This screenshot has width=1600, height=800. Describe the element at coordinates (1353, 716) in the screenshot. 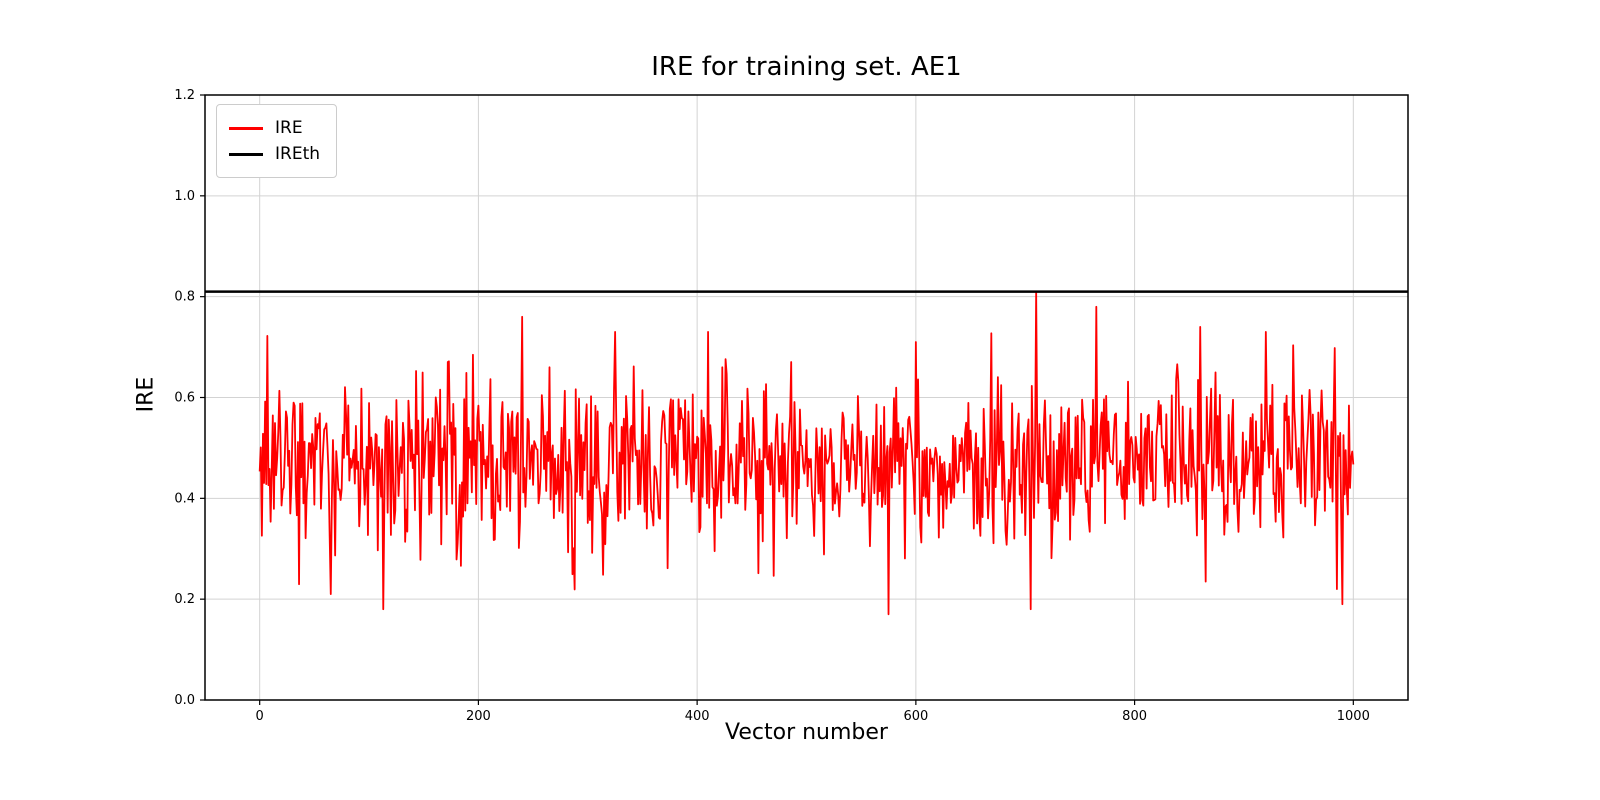

I see `x-tick-label: 1000` at that location.